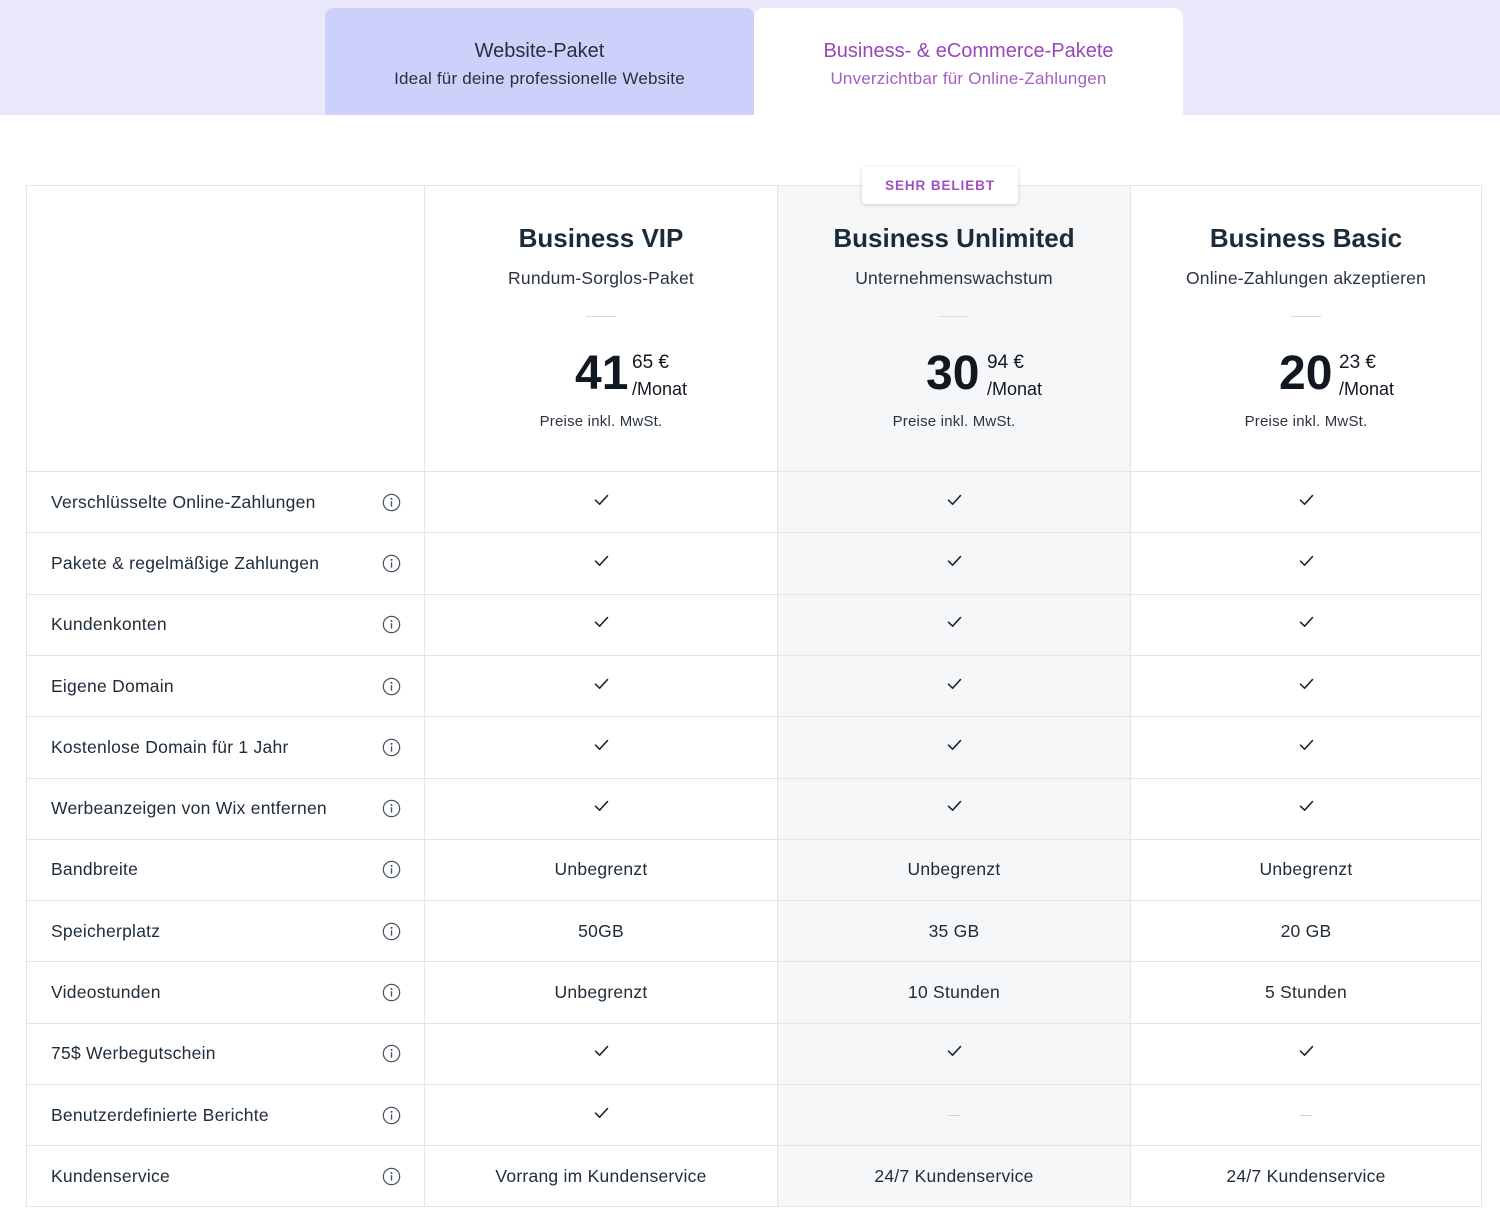 The width and height of the screenshot is (1500, 1221). Describe the element at coordinates (954, 278) in the screenshot. I see `plan-subtitle: Unternehmenswachstum` at that location.